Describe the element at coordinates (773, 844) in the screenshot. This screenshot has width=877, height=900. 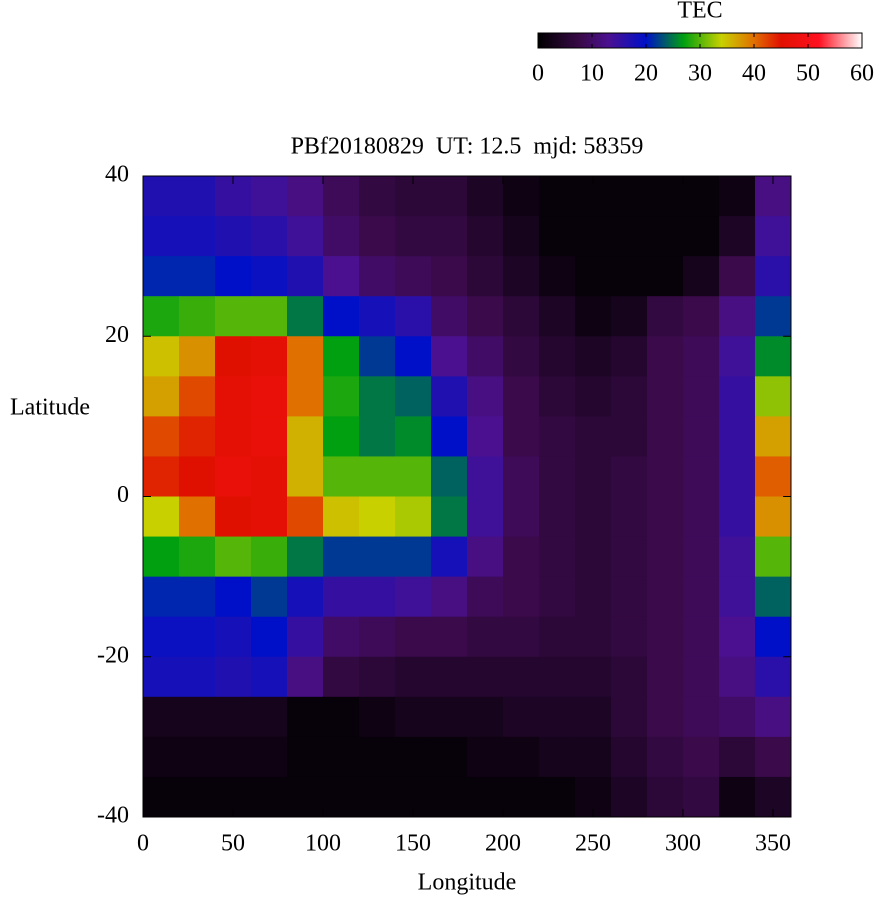
I see `x-tick-label: 350` at that location.